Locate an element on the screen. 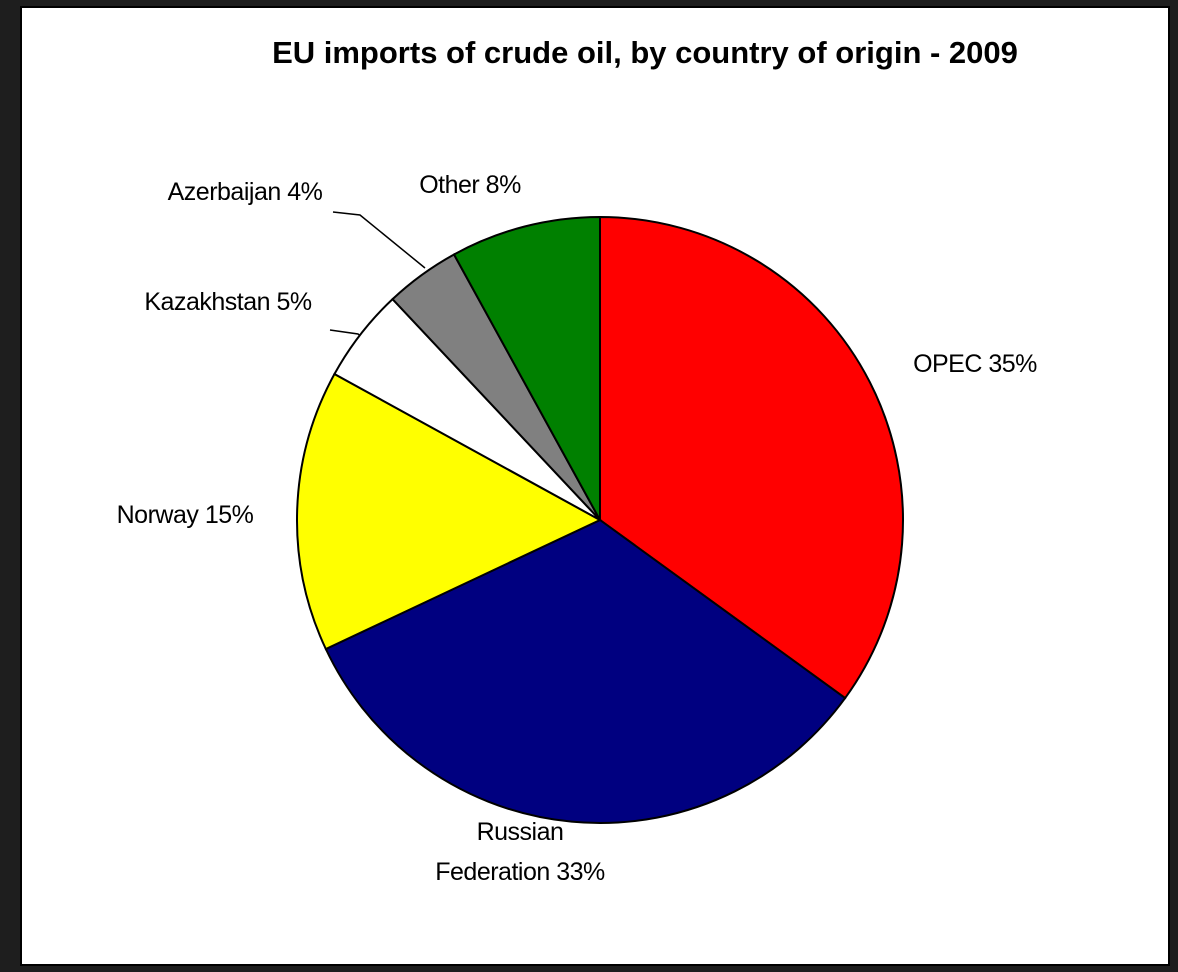  value-label: 35% is located at coordinates (1012, 364).